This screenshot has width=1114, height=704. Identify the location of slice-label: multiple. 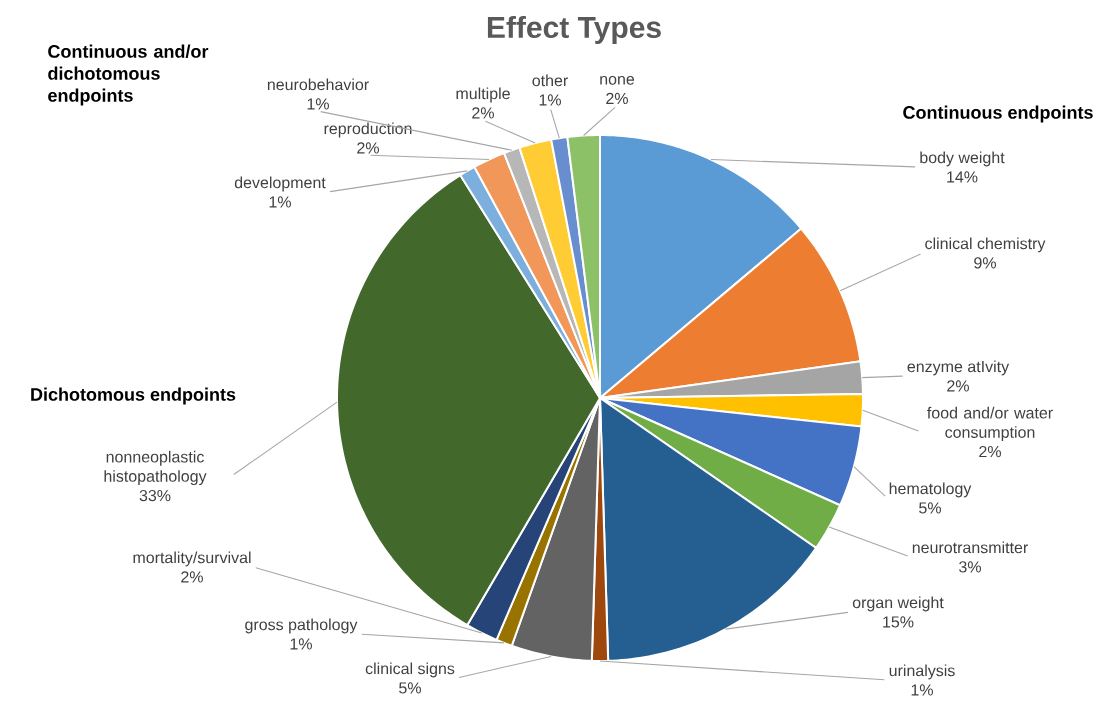
(483, 95).